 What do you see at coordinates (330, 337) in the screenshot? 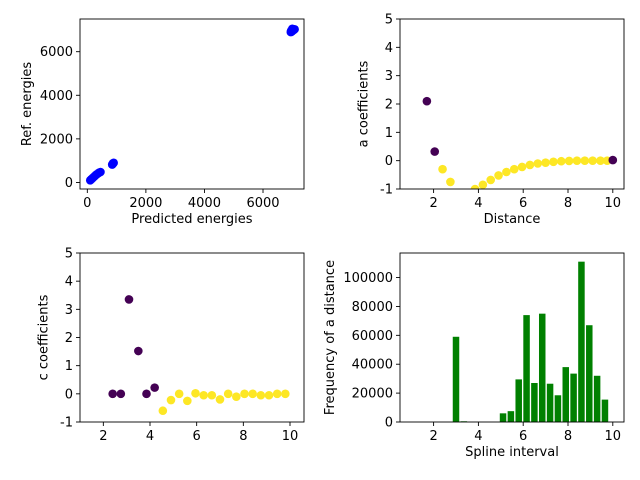
I see `y-axis-label: Frequency of a distance` at bounding box center [330, 337].